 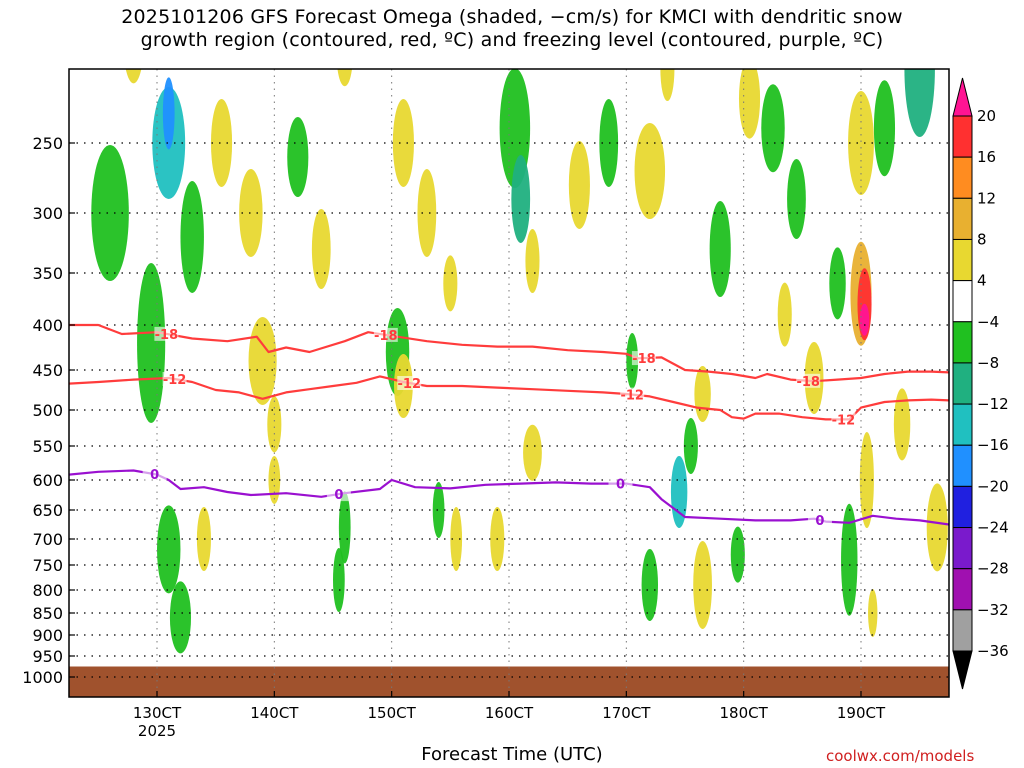 I want to click on x-tick-label: 160CT, so click(x=509, y=713).